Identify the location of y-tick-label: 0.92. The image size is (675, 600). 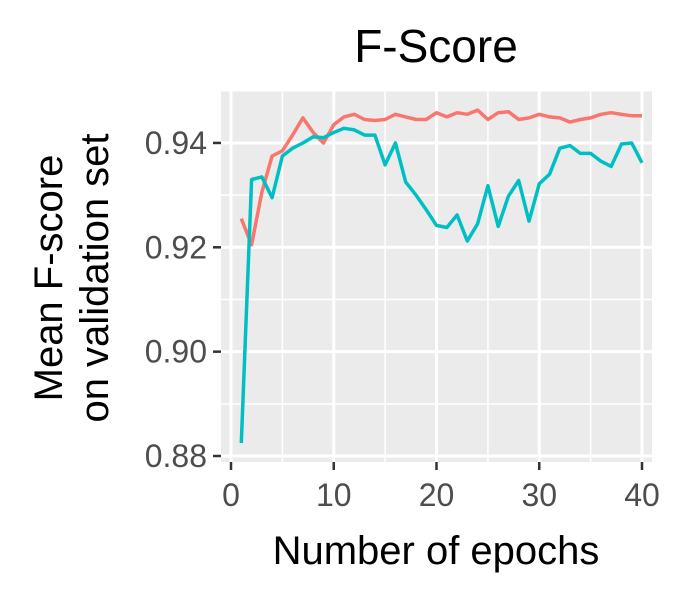
(176, 247).